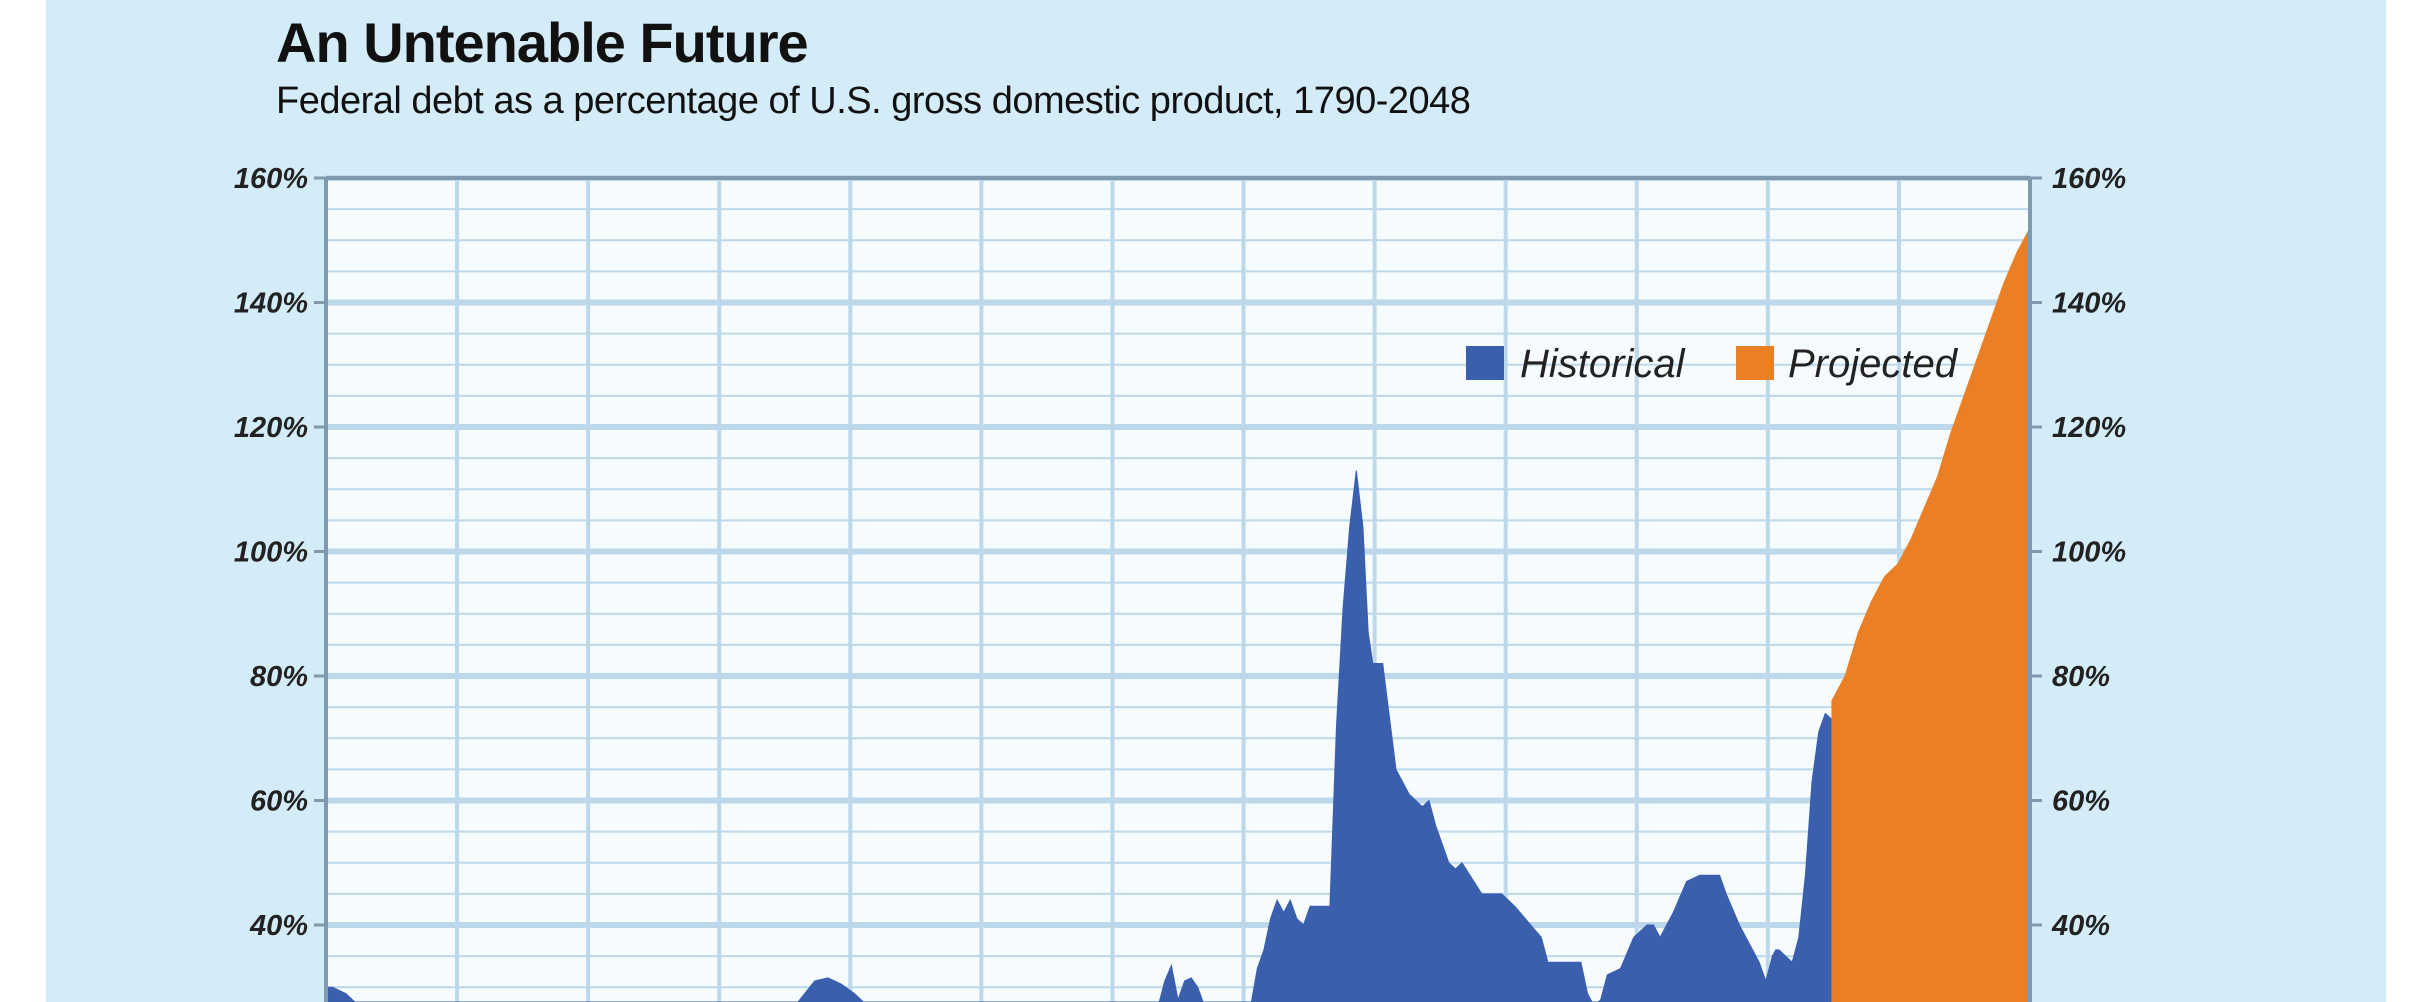 The height and width of the screenshot is (1002, 2412). Describe the element at coordinates (1603, 364) in the screenshot. I see `legend-label-historical: Historical` at that location.